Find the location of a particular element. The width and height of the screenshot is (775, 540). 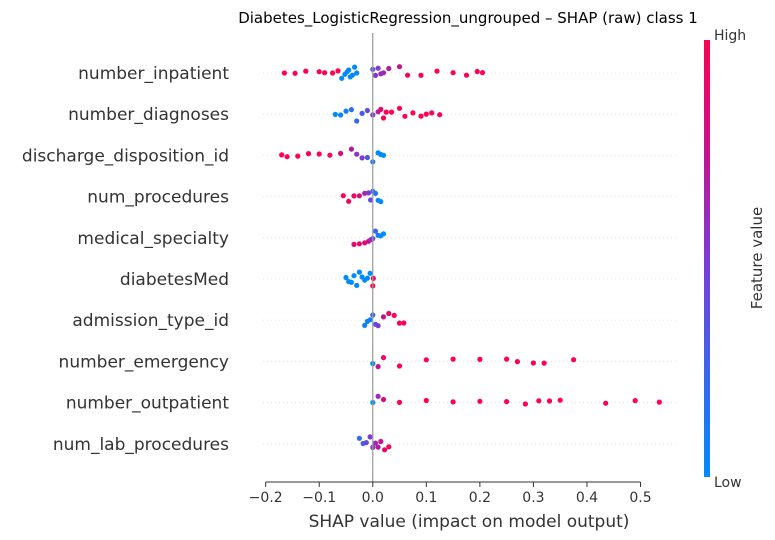

colorbar-gradient is located at coordinates (707, 258).